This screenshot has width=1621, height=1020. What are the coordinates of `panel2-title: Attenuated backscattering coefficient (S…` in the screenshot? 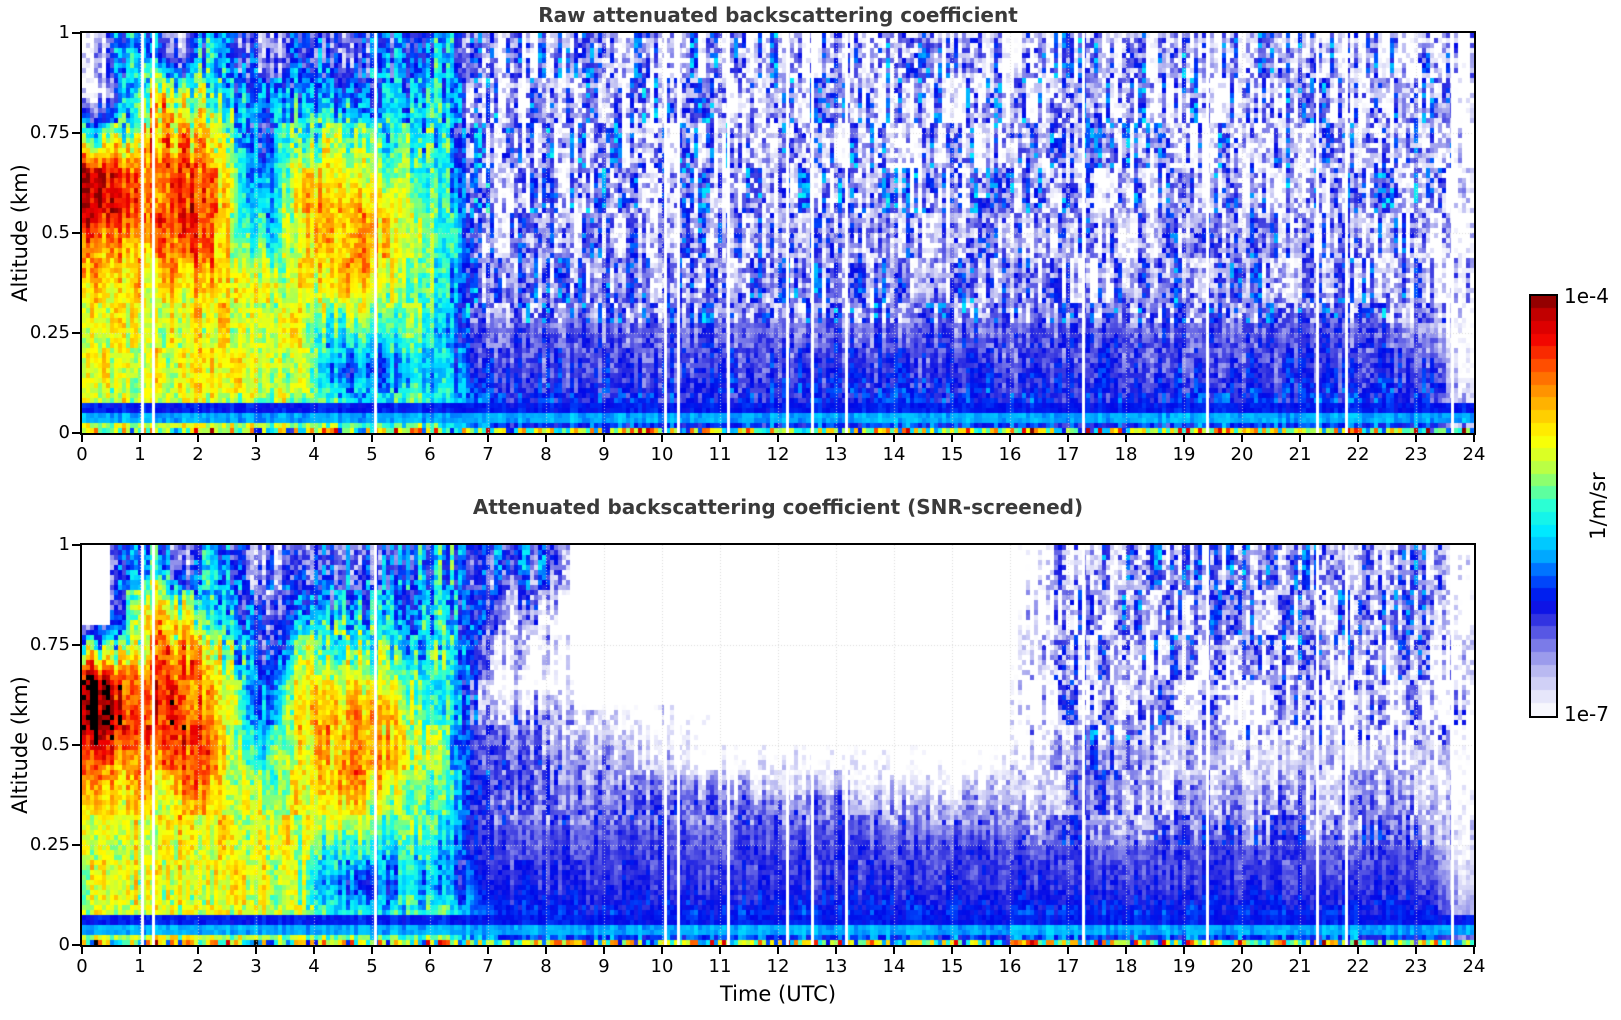 It's located at (778, 507).